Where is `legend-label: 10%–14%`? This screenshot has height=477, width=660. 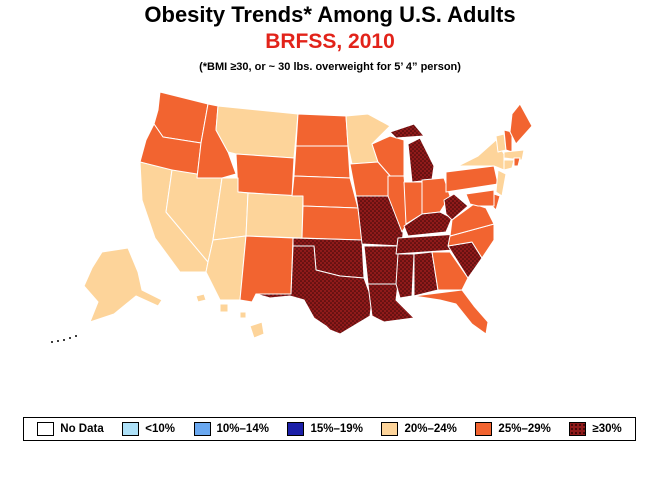 legend-label: 10%–14% is located at coordinates (242, 429).